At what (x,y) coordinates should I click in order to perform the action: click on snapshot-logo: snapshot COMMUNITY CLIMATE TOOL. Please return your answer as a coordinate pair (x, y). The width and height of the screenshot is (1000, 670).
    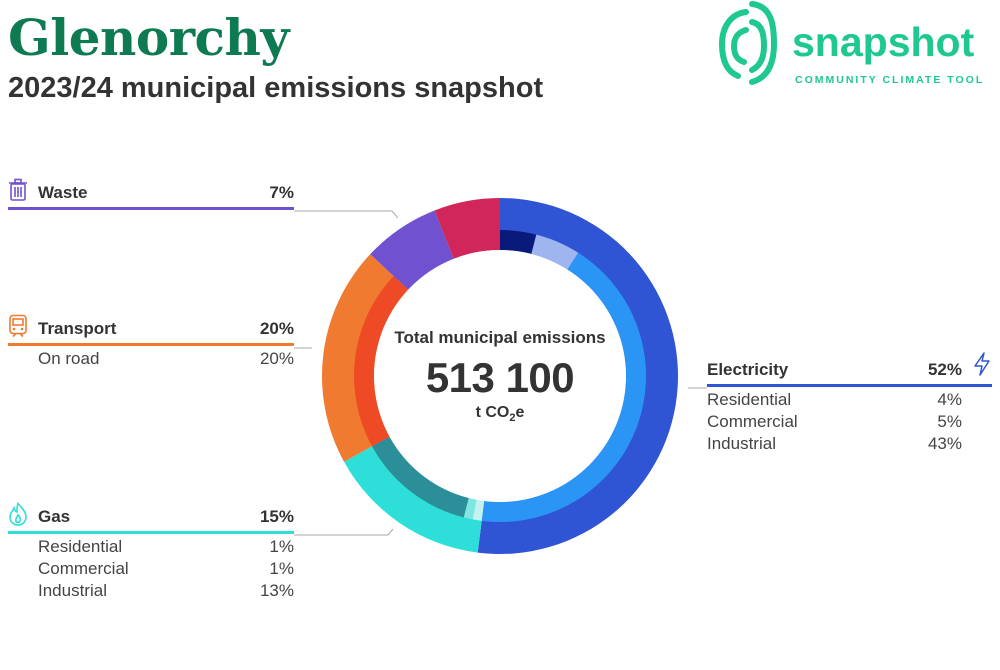
    Looking at the image, I should click on (856, 46).